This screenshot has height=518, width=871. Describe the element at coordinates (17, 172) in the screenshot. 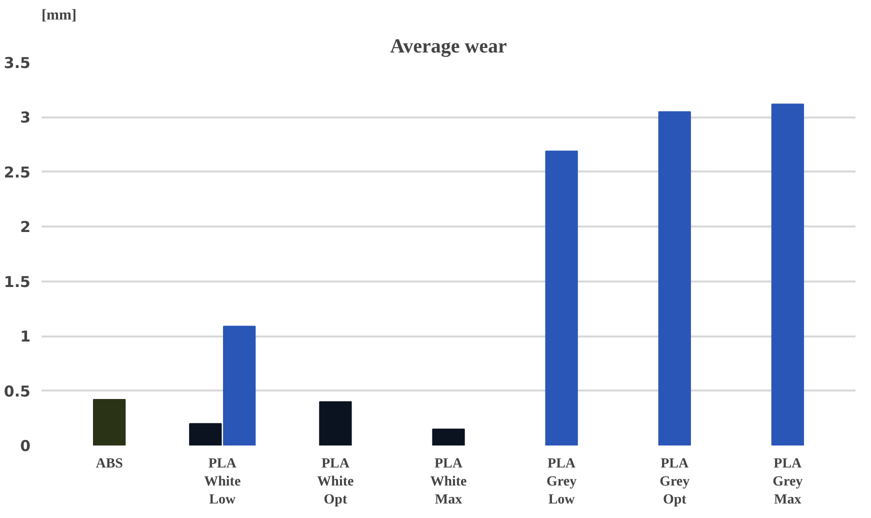

I see `y-tick-label: 2.5` at that location.